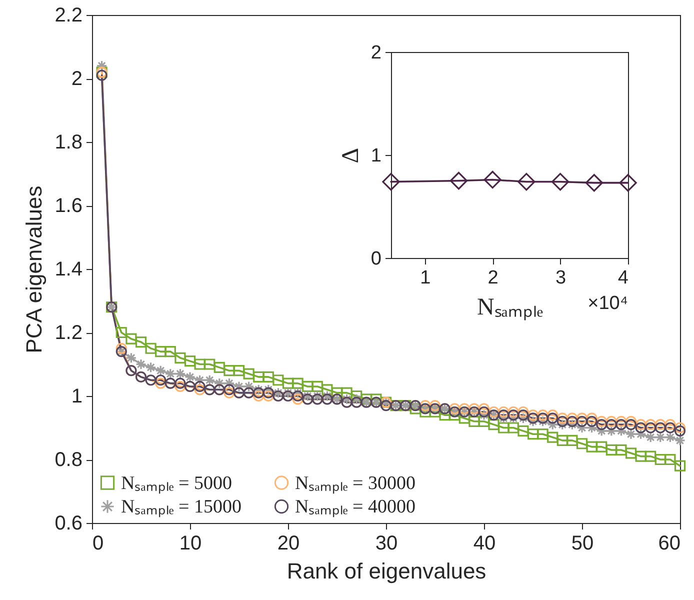  What do you see at coordinates (623, 278) in the screenshot?
I see `x-tick-label: 4` at bounding box center [623, 278].